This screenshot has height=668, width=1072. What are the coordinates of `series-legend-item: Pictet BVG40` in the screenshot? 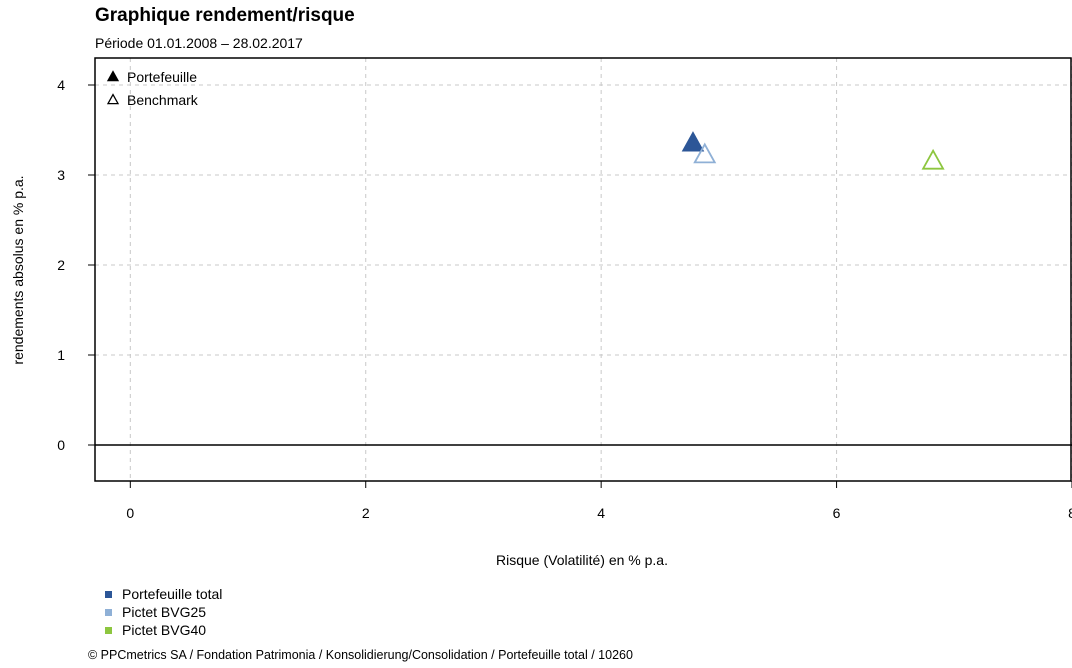 It's located at (163, 630).